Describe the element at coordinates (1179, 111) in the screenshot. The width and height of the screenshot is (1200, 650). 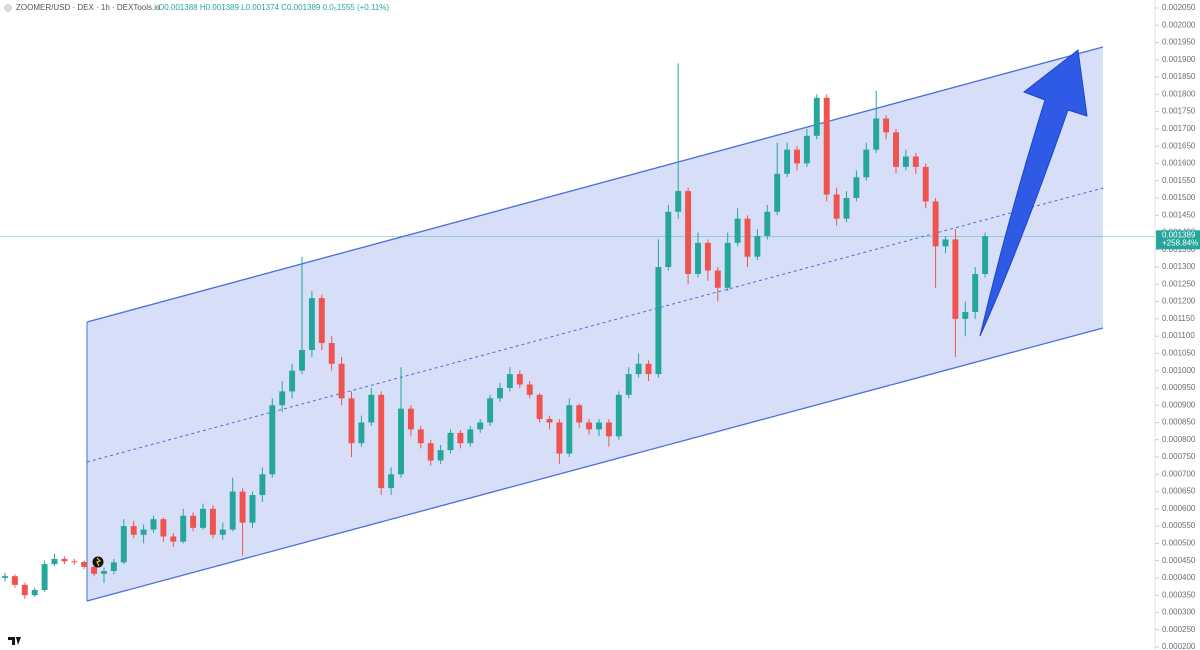
I see `y-tick-label: 0.001750` at that location.